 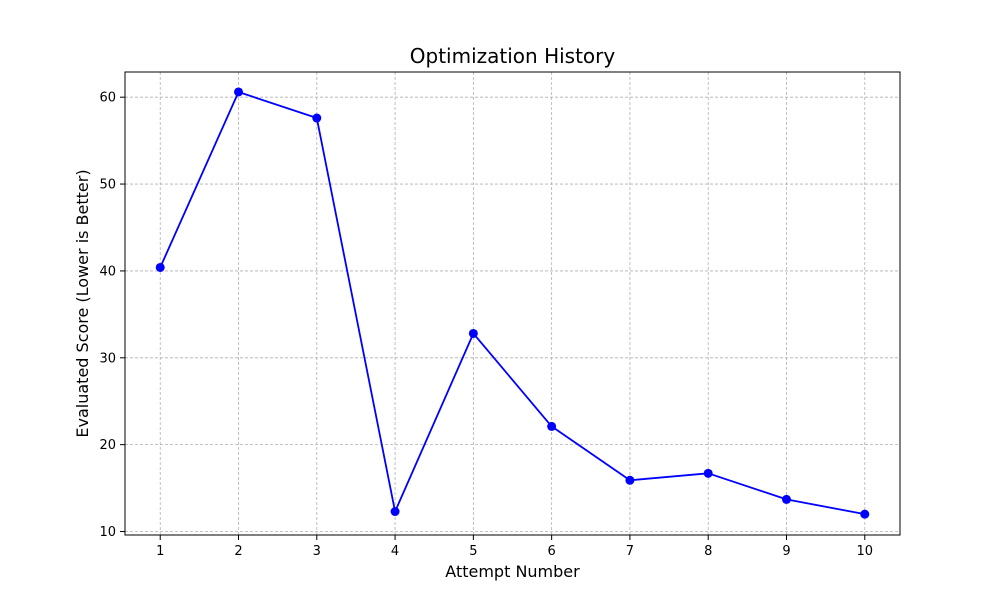 I want to click on y-tick-label: 30, so click(x=107, y=358).